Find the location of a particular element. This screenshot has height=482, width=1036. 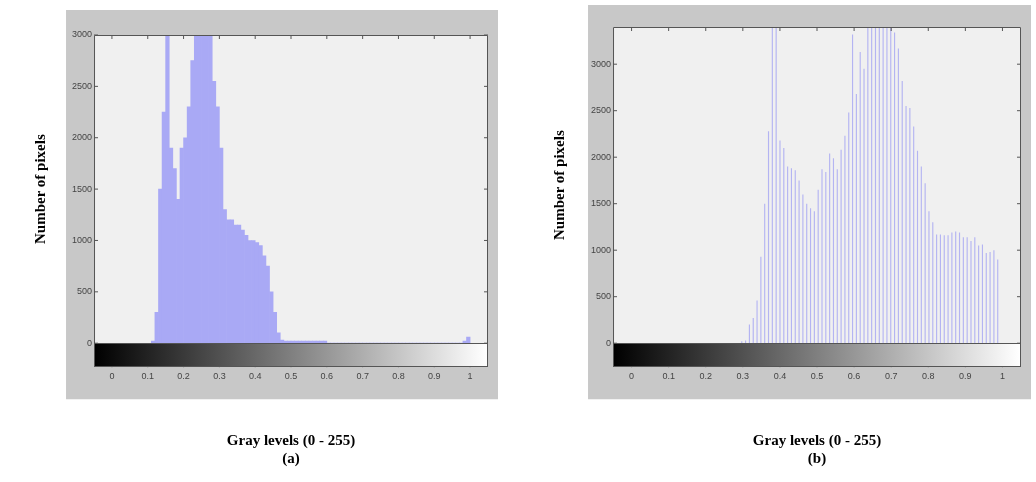

text: (b) is located at coordinates (817, 459).